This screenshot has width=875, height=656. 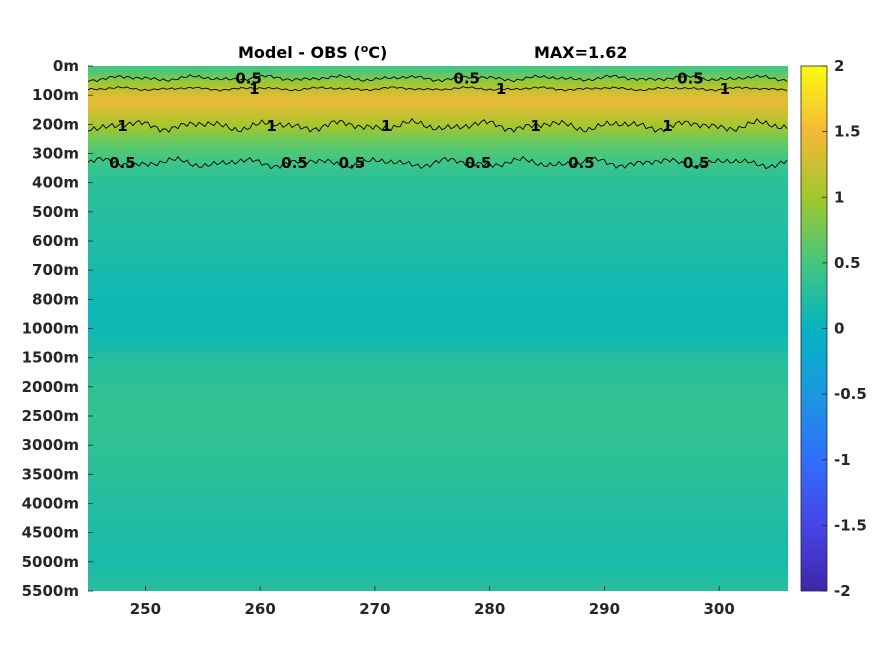 I want to click on colorbar-tick-label: -1.5, so click(x=850, y=525).